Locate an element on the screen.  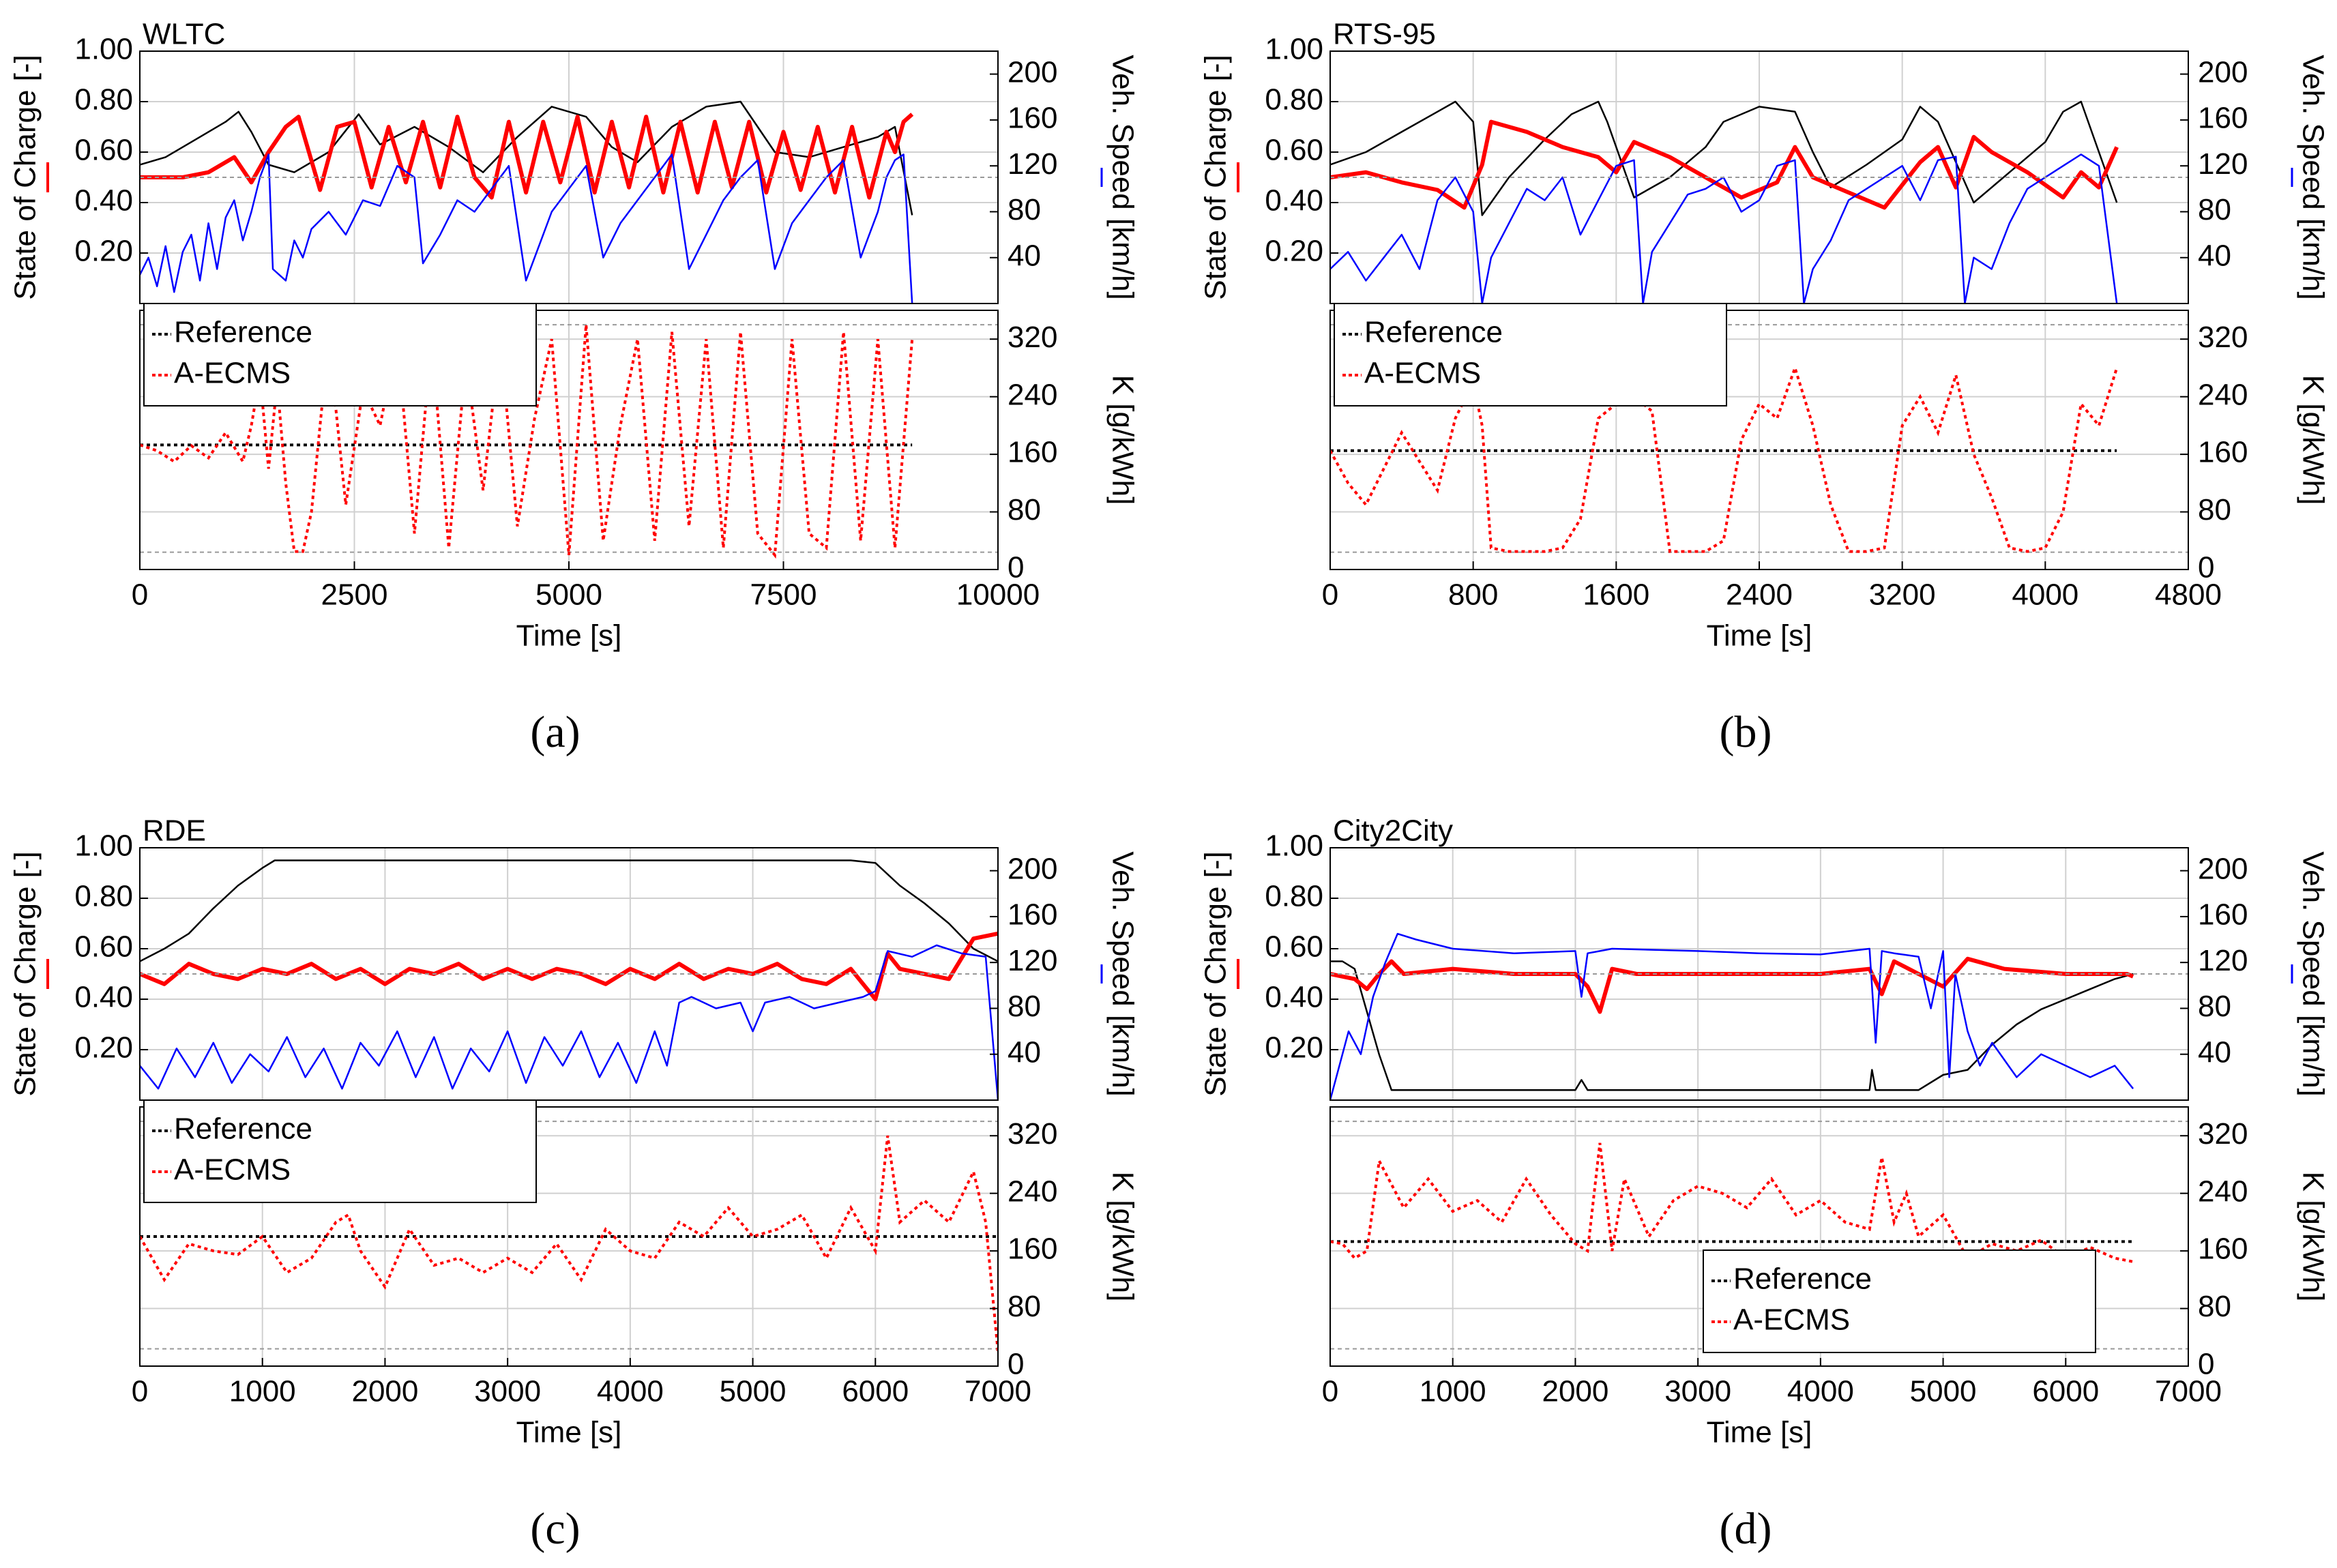
panel-caption: (a) is located at coordinates (555, 732).